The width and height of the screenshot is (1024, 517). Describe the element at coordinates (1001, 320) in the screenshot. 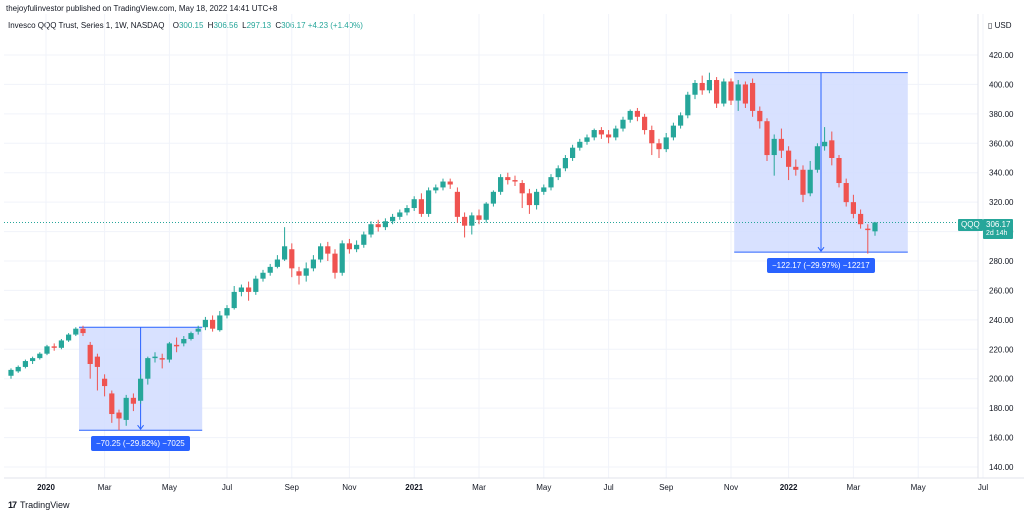

I see `y-tick-label: 240.00` at that location.